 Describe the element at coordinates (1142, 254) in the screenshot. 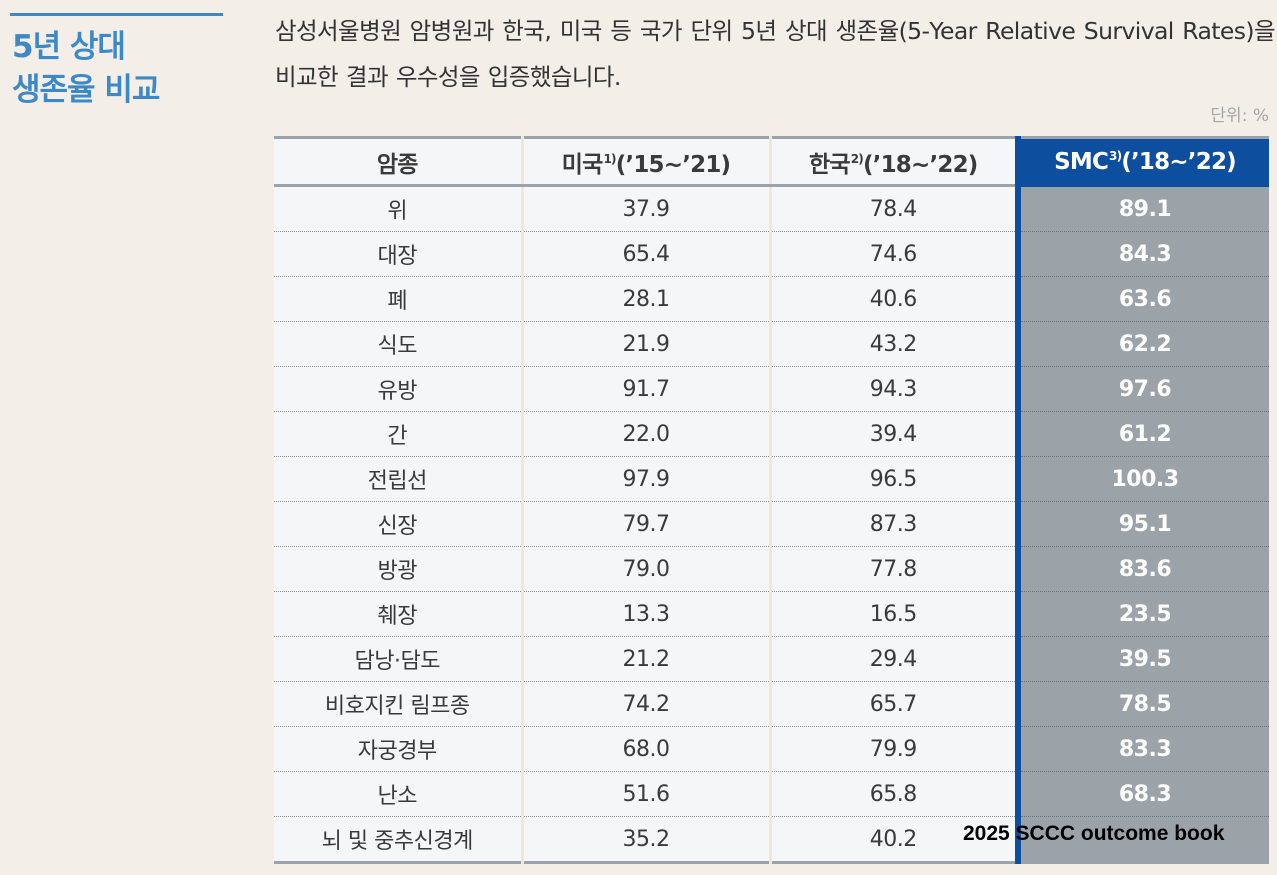

I see `smc-rate-cell: 84.3` at that location.